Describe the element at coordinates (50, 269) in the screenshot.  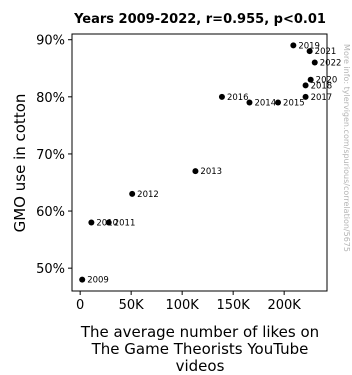
I see `y-tick-label: 50%` at that location.